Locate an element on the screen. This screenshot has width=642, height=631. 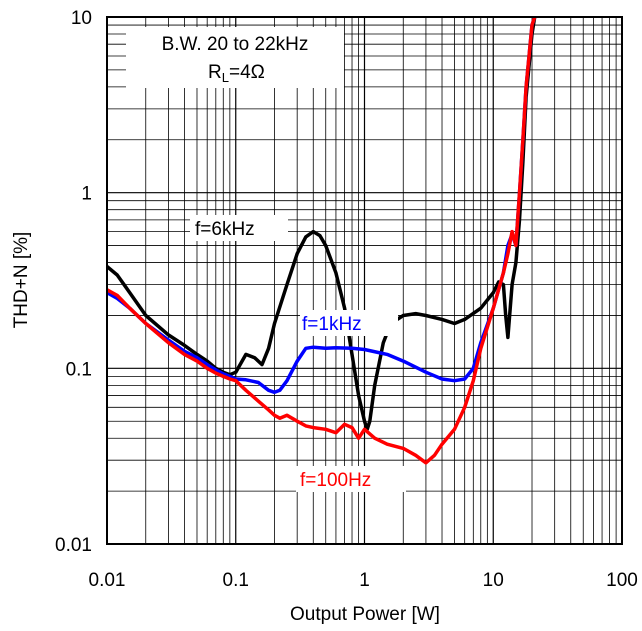
annotation-100hz: f=100Hz is located at coordinates (351, 479).